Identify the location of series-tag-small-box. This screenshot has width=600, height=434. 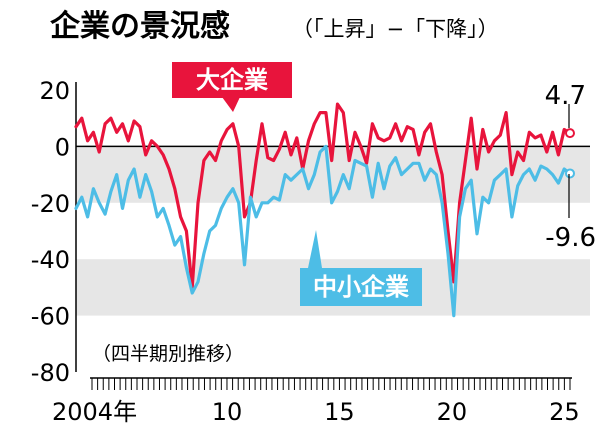
(361, 287).